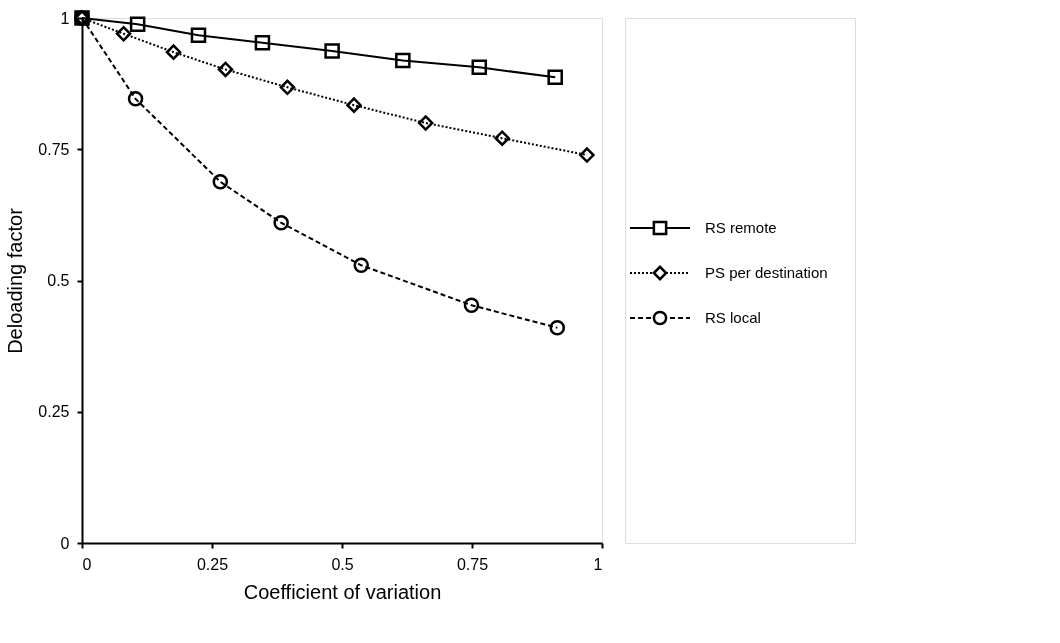 This screenshot has width=1060, height=643. Describe the element at coordinates (342, 564) in the screenshot. I see `x-tick-label: 0.5` at that location.